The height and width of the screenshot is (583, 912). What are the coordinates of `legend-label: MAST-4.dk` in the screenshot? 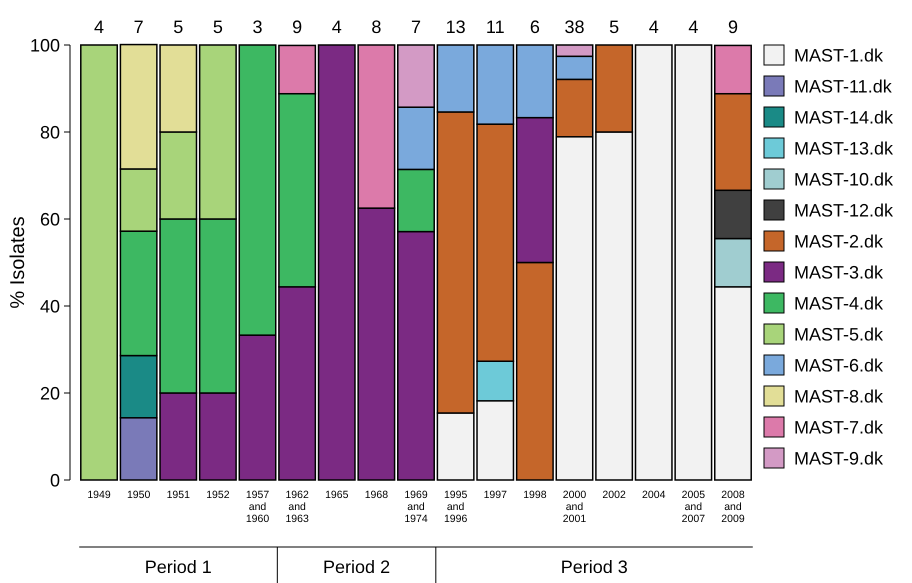 It's located at (839, 303).